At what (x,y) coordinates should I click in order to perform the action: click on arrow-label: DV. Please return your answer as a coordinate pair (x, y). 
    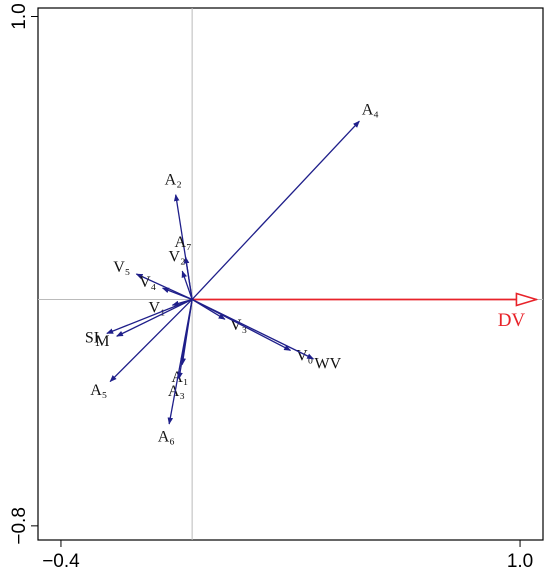
    Looking at the image, I should click on (512, 320).